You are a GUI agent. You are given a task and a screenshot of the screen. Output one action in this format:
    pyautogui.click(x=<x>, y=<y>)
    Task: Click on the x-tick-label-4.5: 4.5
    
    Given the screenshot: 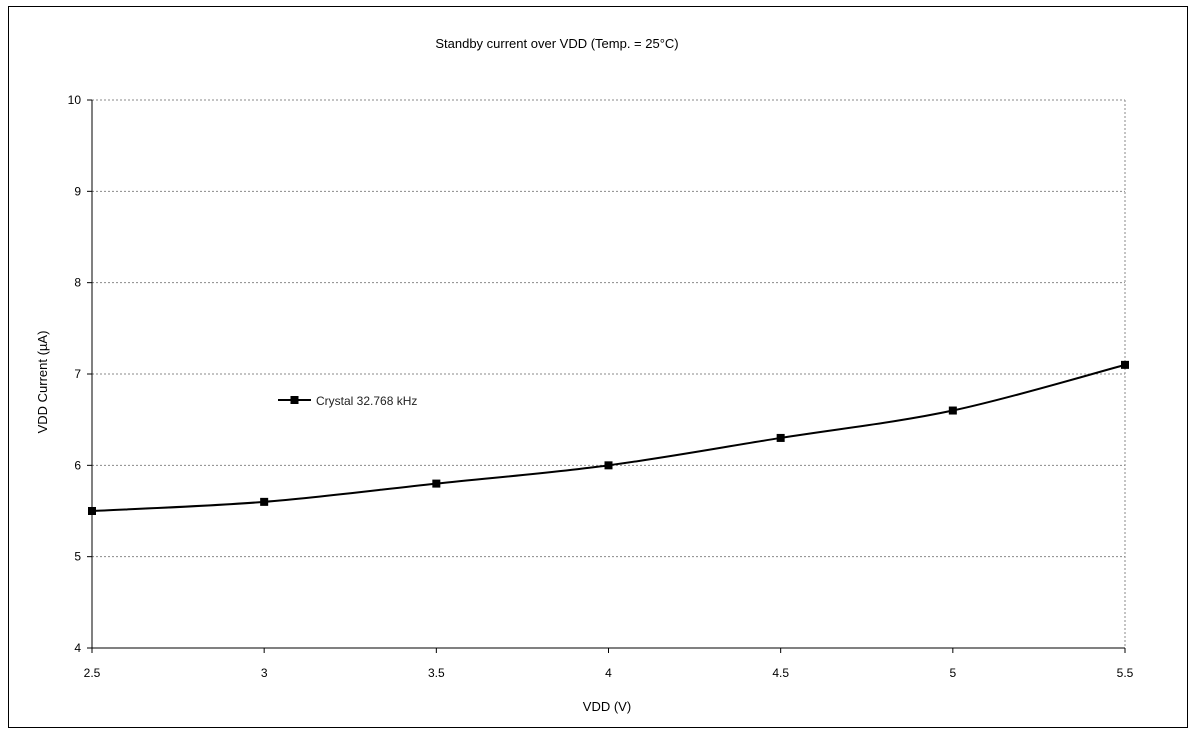 What is the action you would take?
    pyautogui.click(x=780, y=673)
    